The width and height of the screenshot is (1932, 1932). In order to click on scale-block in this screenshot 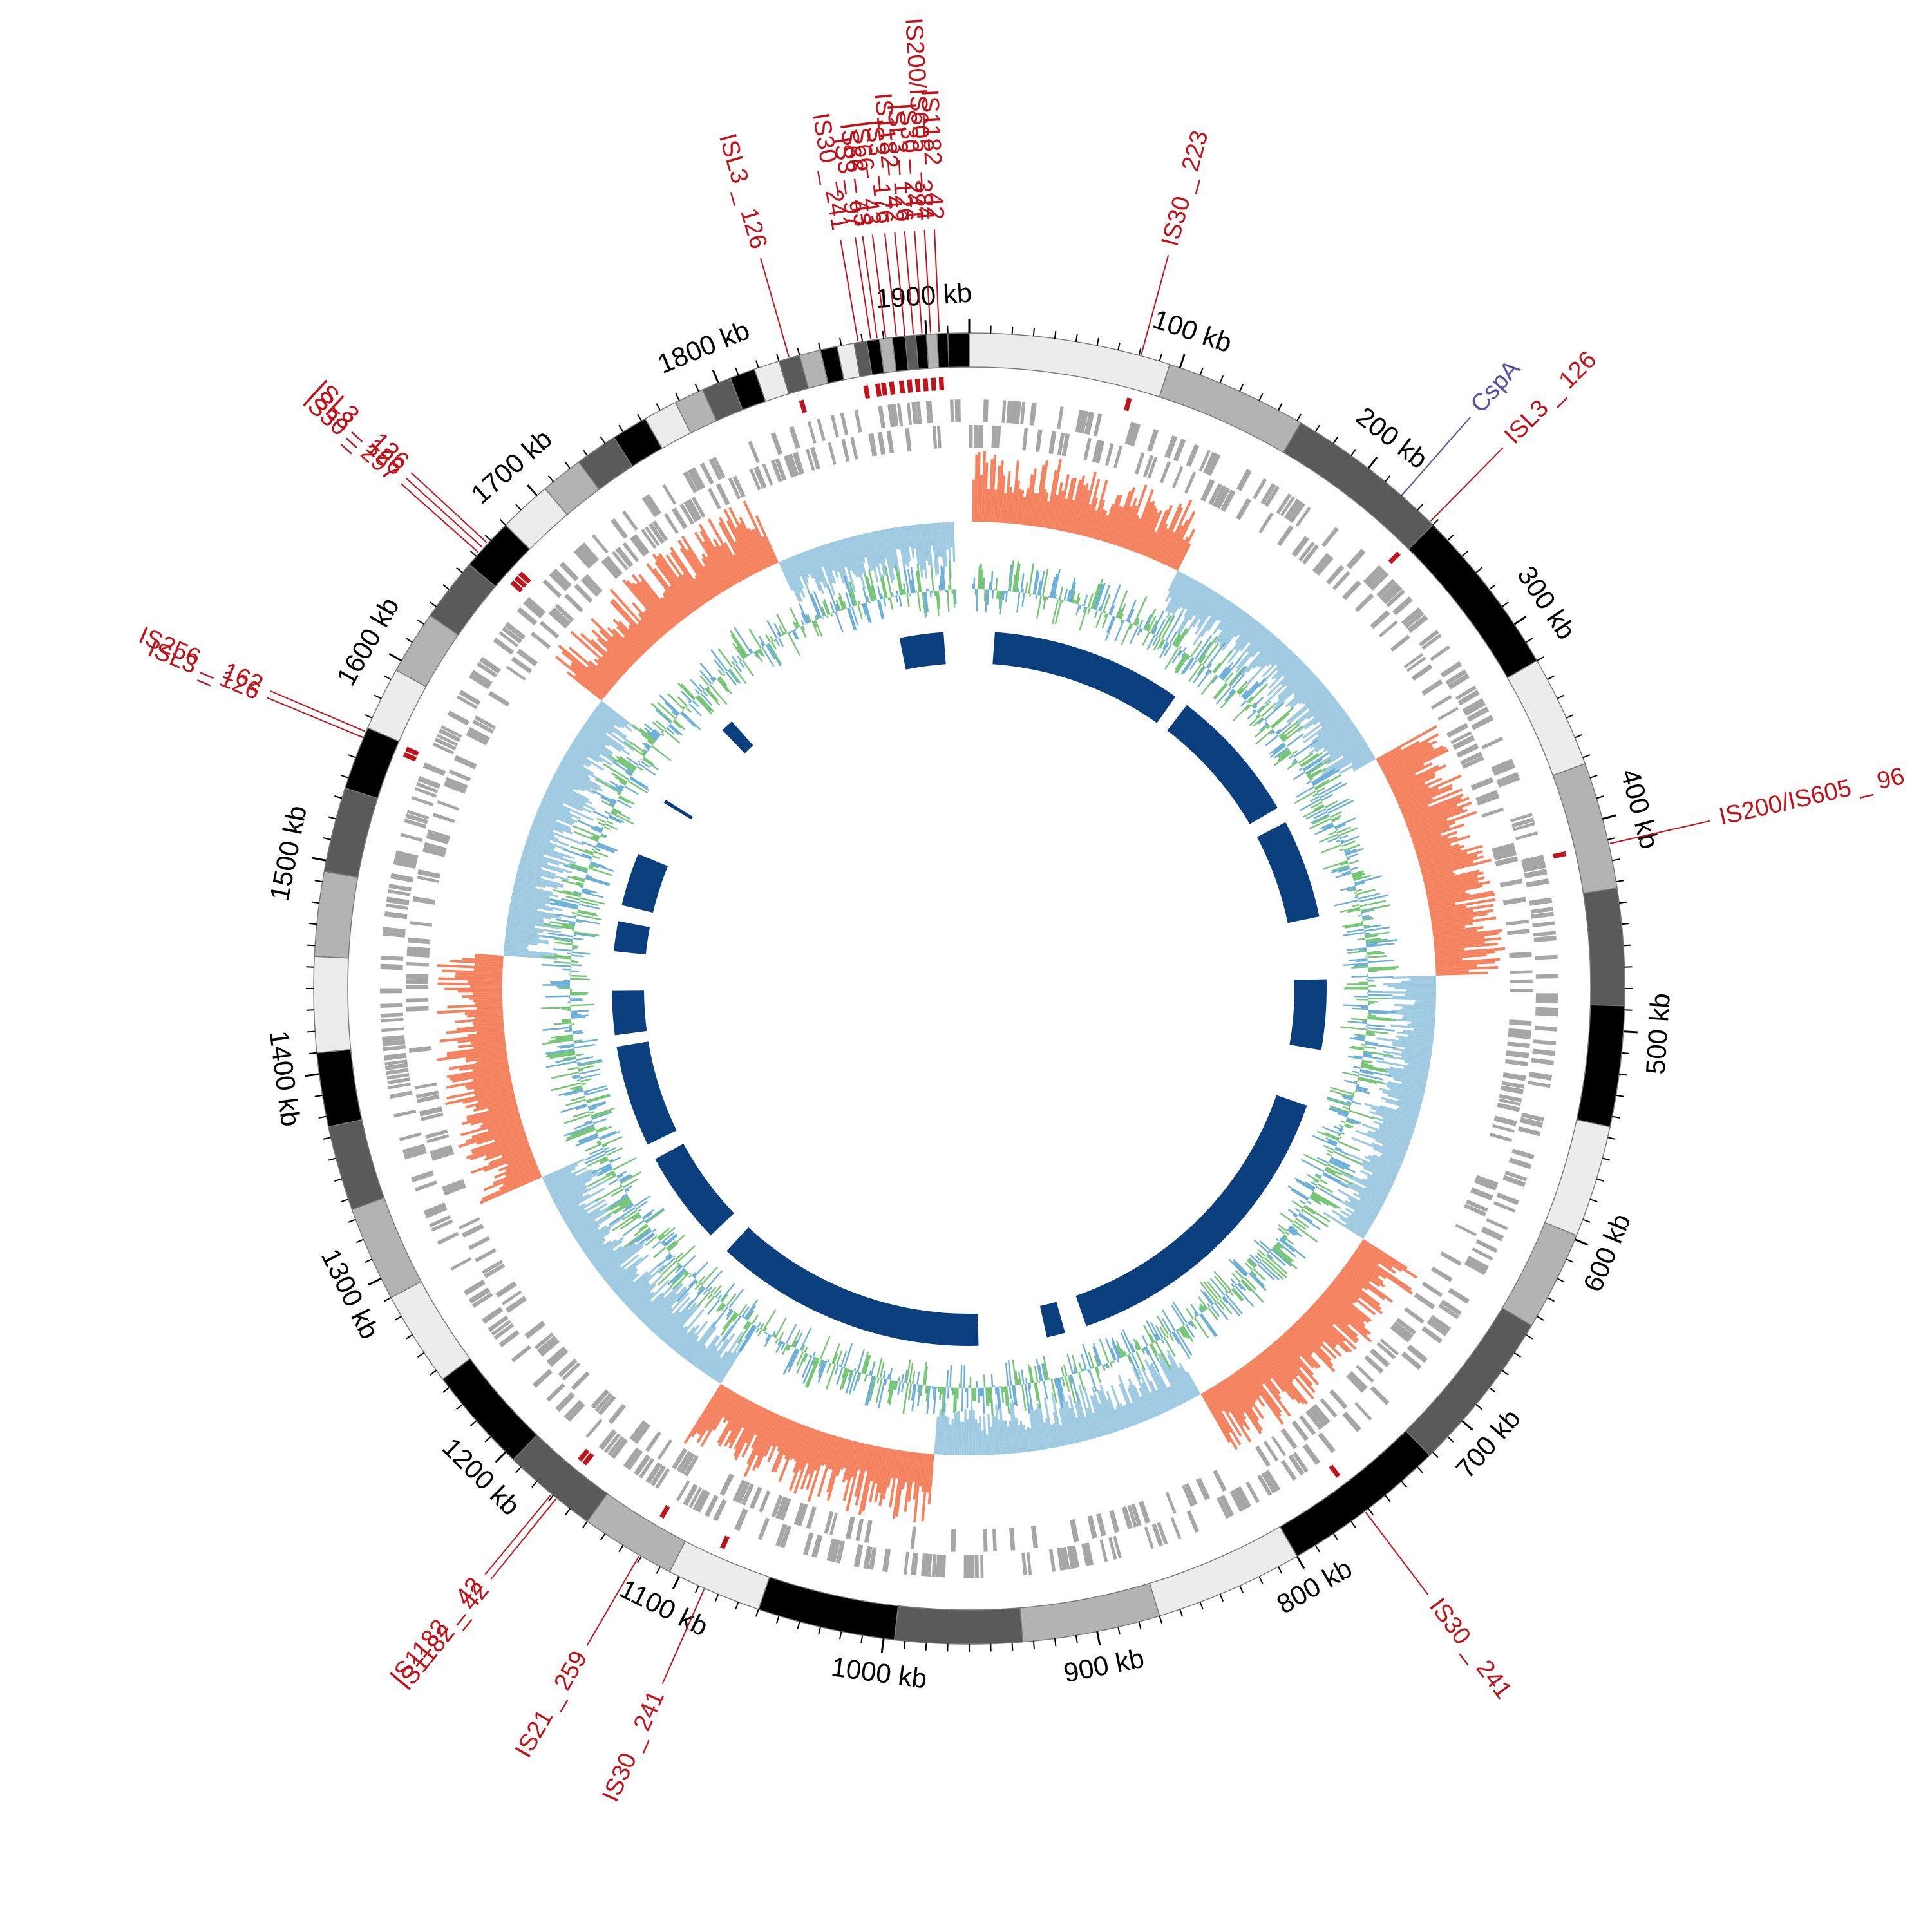, I will do `click(333, 1005)`.